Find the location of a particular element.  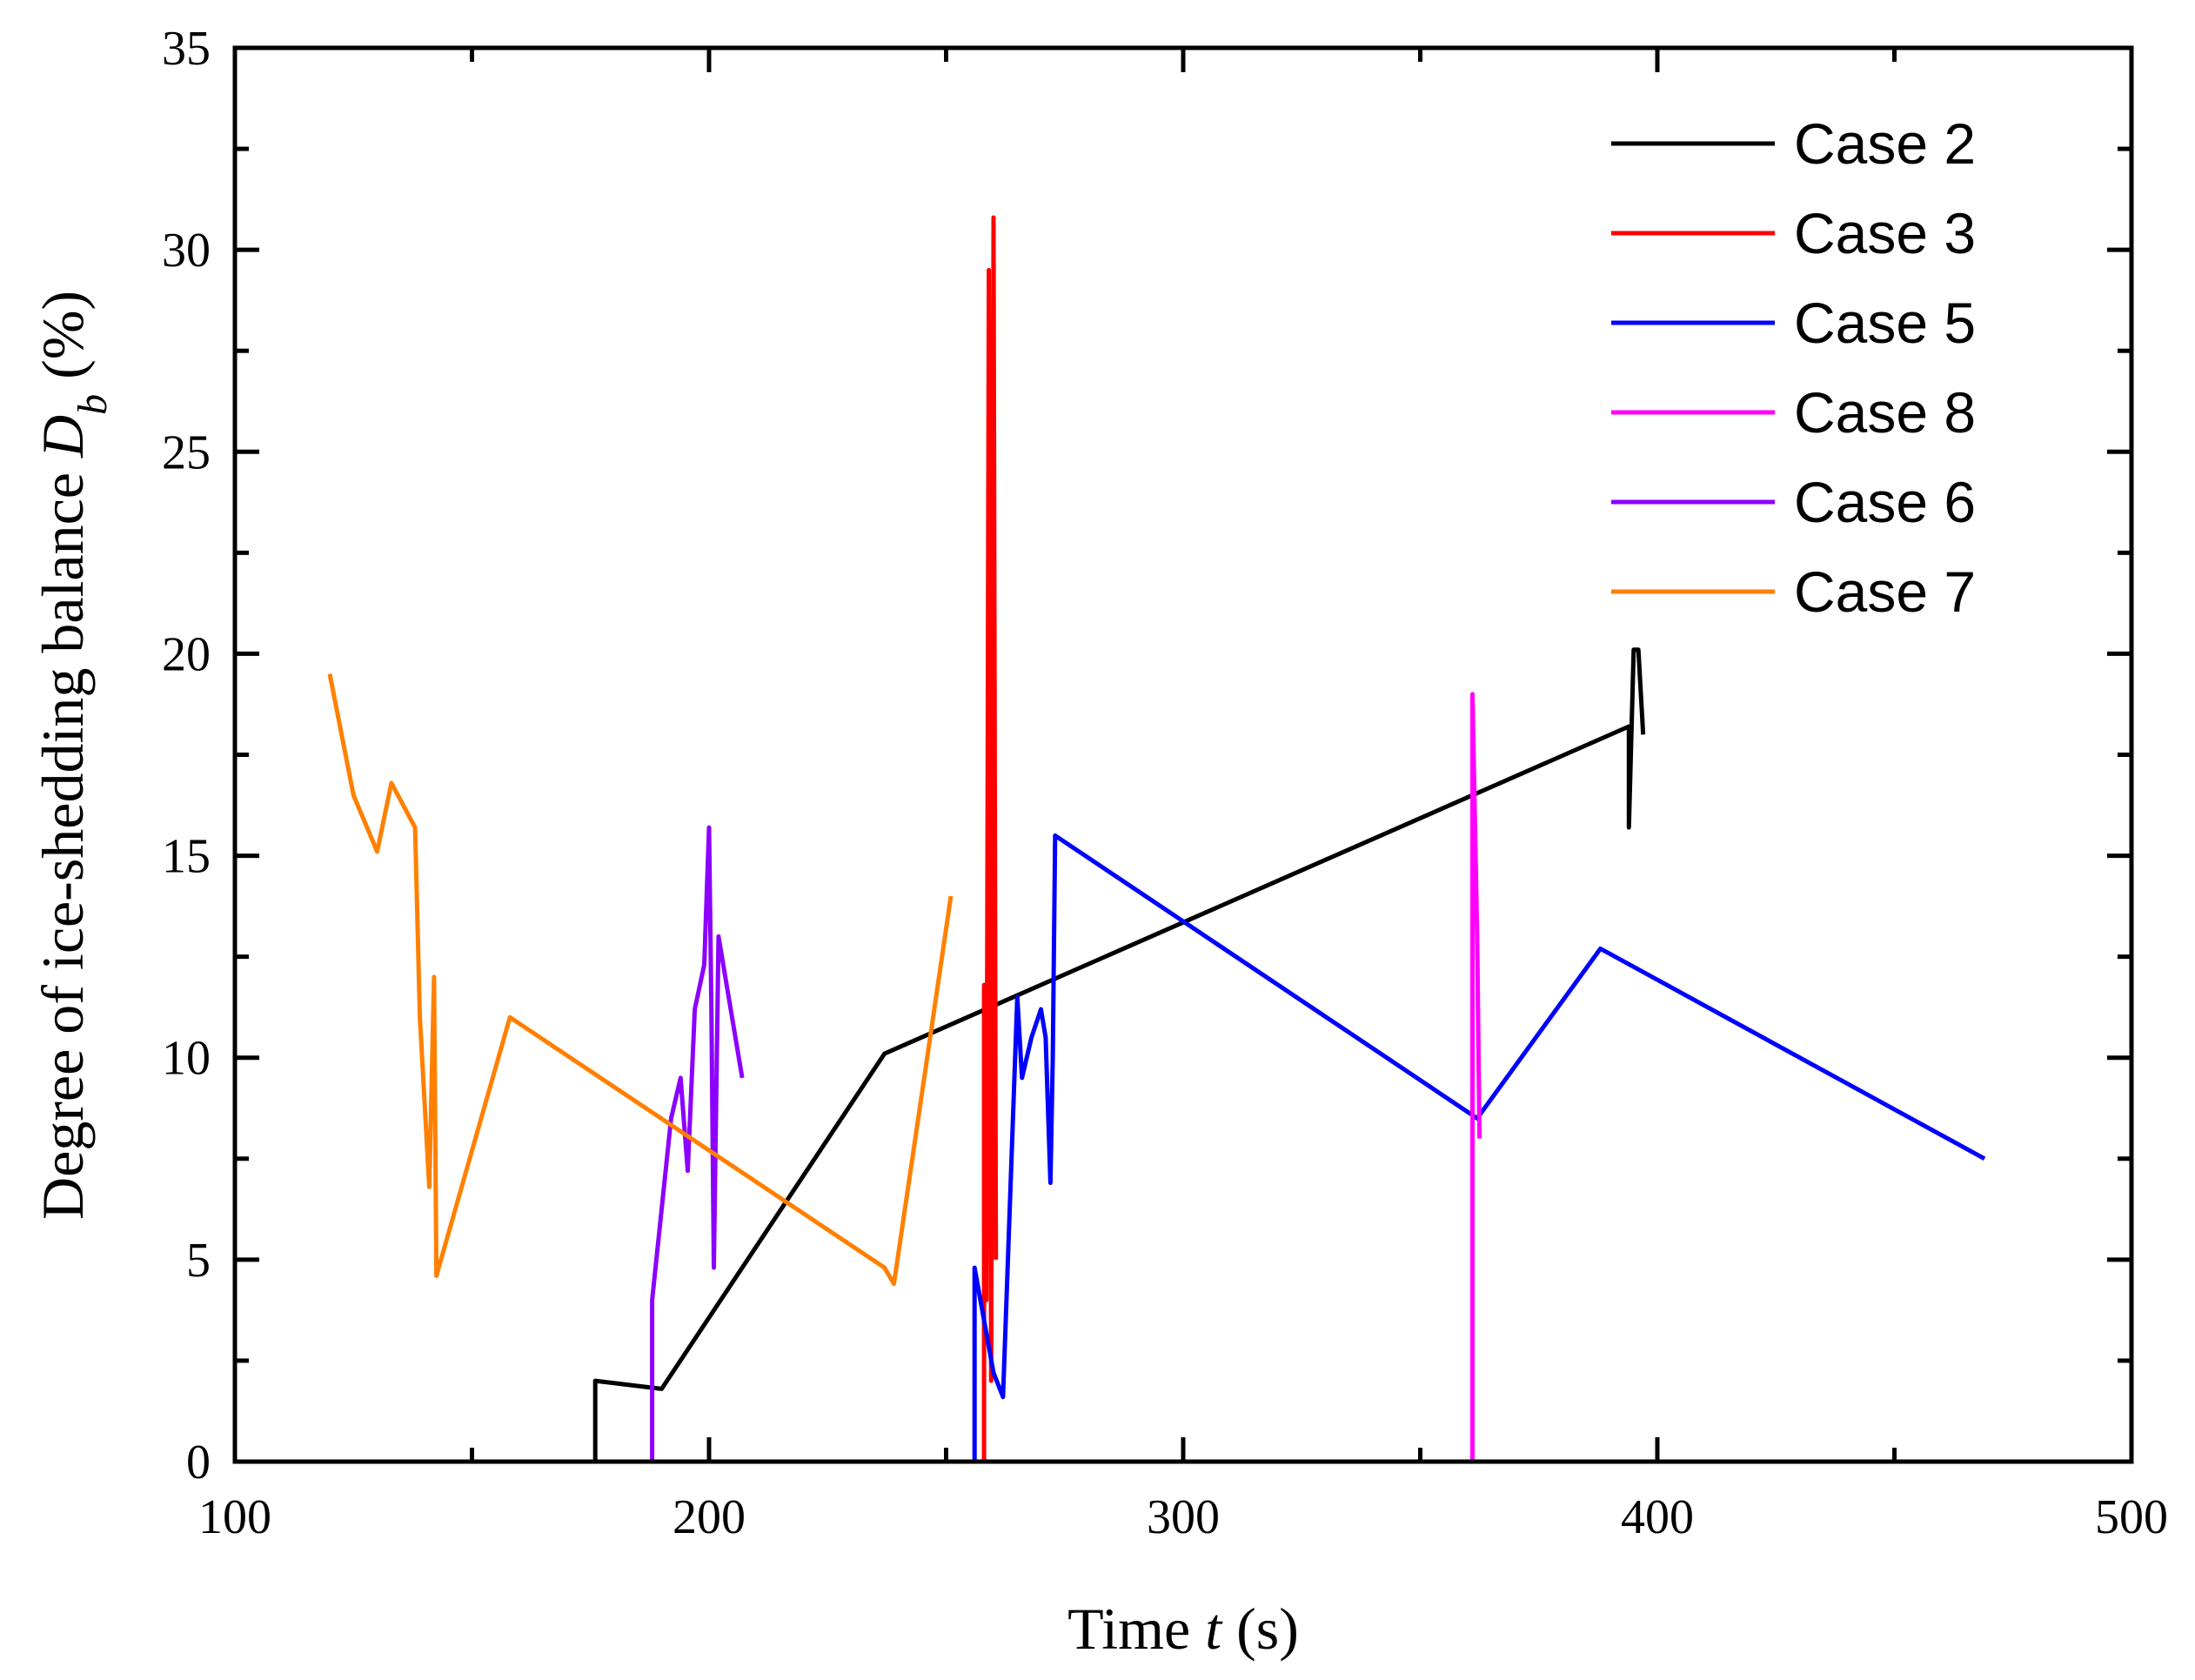

y-tick-label: 0 is located at coordinates (198, 1462).